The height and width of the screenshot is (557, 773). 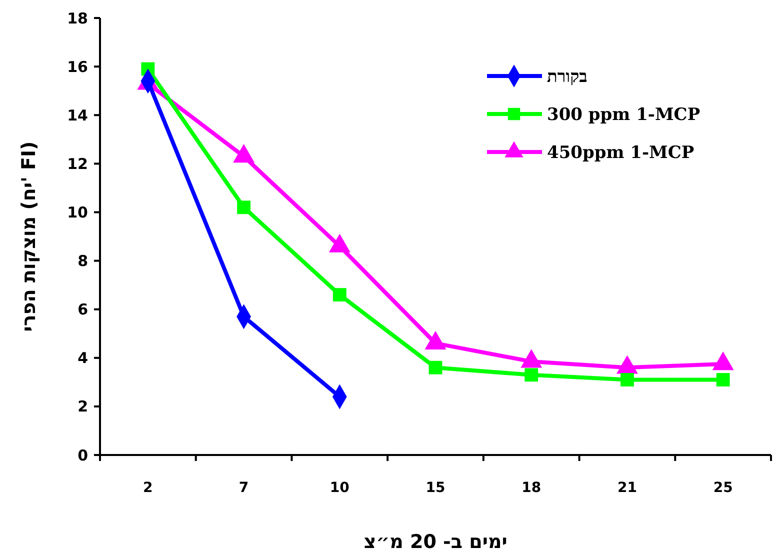 I want to click on y-axis-title: מוצקות הפרי (יח' FI), so click(x=29, y=236).